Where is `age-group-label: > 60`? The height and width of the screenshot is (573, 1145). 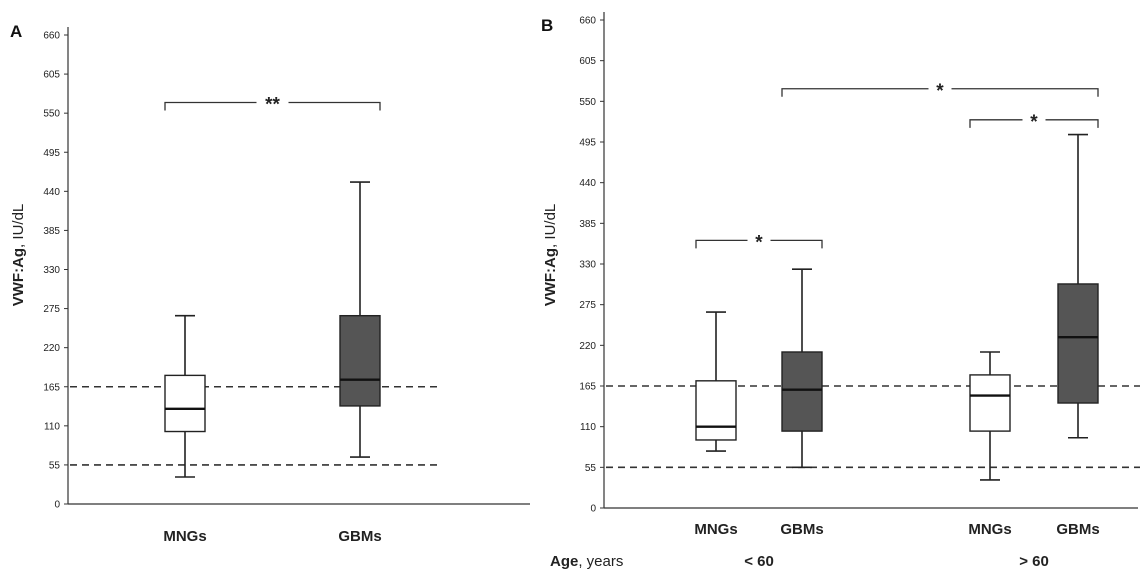 age-group-label: > 60 is located at coordinates (1034, 561).